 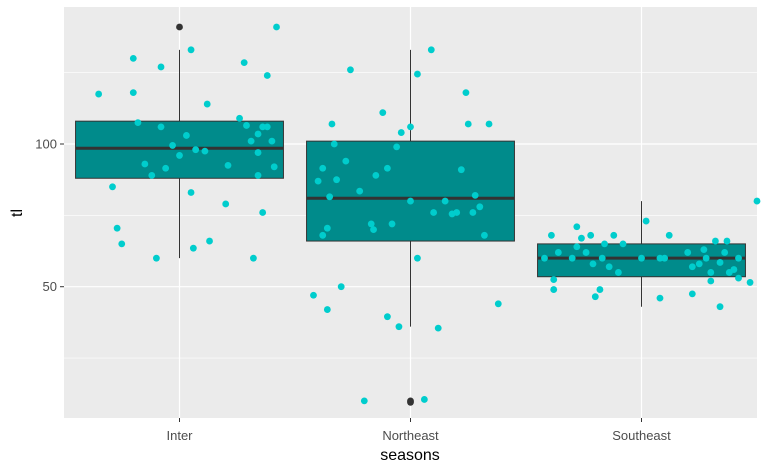 I want to click on x-tick-label: Southeast, so click(x=641, y=435).